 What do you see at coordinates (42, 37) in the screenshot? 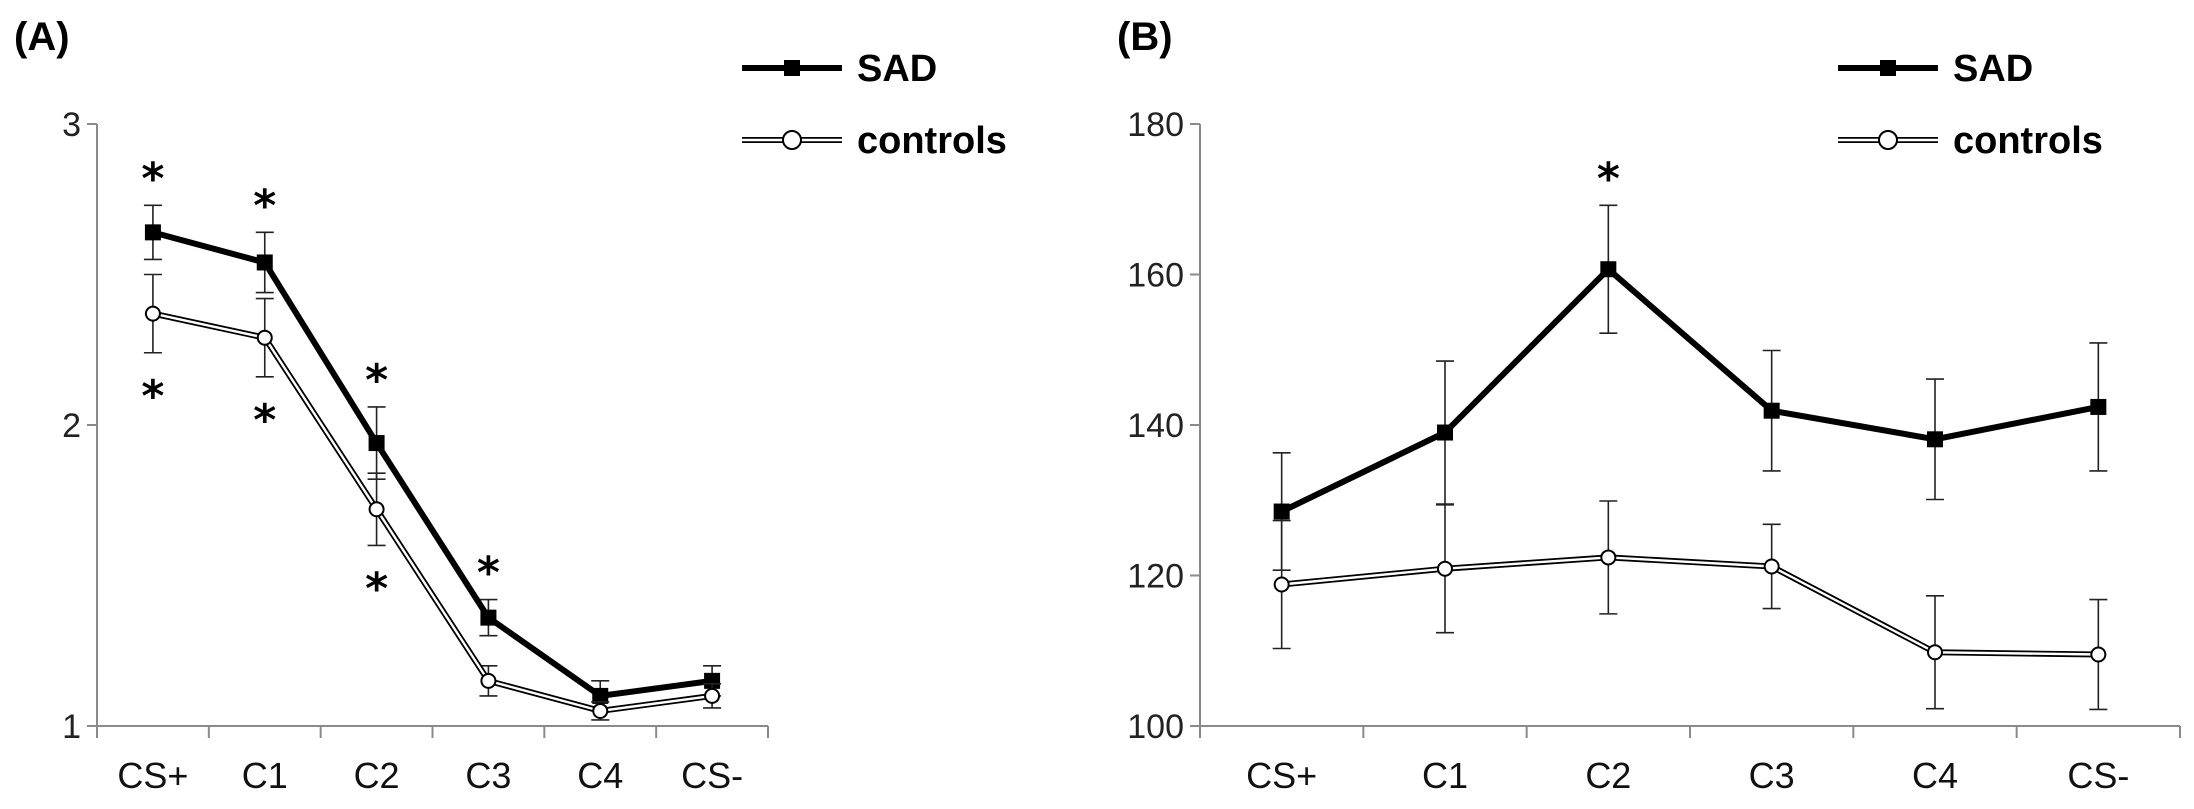
I see `panel-label: (A)` at bounding box center [42, 37].